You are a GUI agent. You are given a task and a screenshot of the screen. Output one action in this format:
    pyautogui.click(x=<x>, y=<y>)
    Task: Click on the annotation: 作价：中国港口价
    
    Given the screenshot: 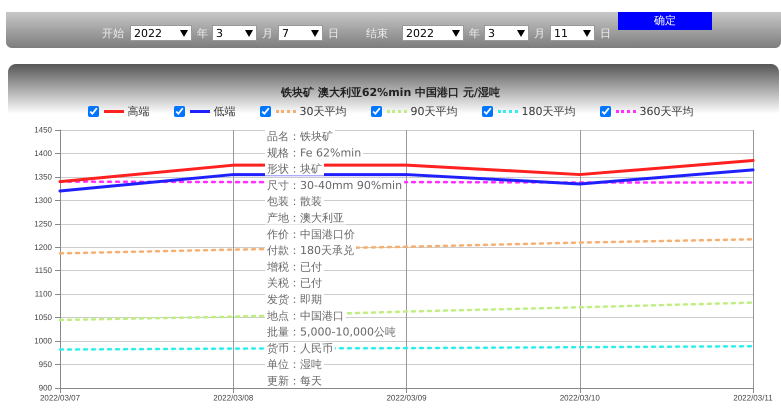 What is the action you would take?
    pyautogui.click(x=310, y=234)
    